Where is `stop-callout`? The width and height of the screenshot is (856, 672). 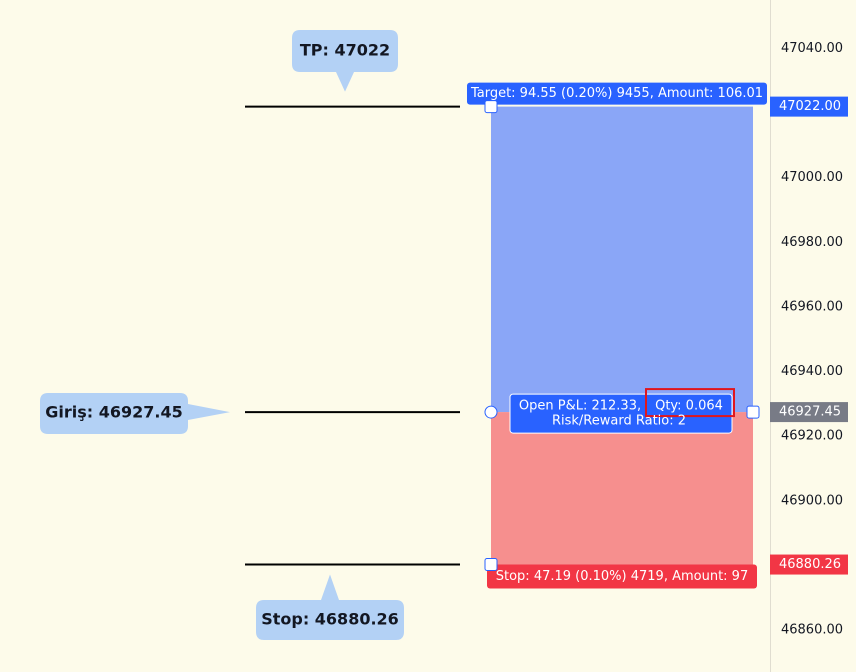
stop-callout is located at coordinates (330, 607).